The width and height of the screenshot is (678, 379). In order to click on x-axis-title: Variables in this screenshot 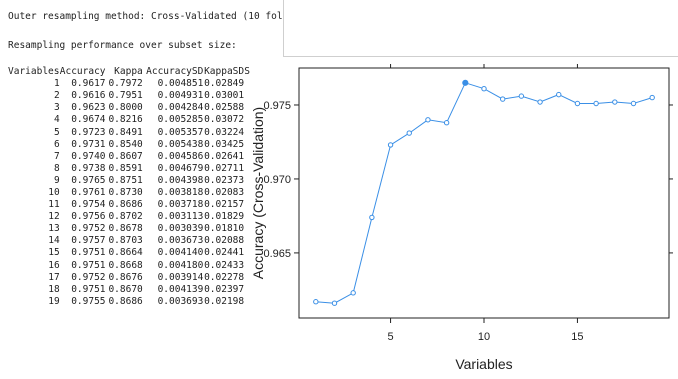, I will do `click(483, 364)`.